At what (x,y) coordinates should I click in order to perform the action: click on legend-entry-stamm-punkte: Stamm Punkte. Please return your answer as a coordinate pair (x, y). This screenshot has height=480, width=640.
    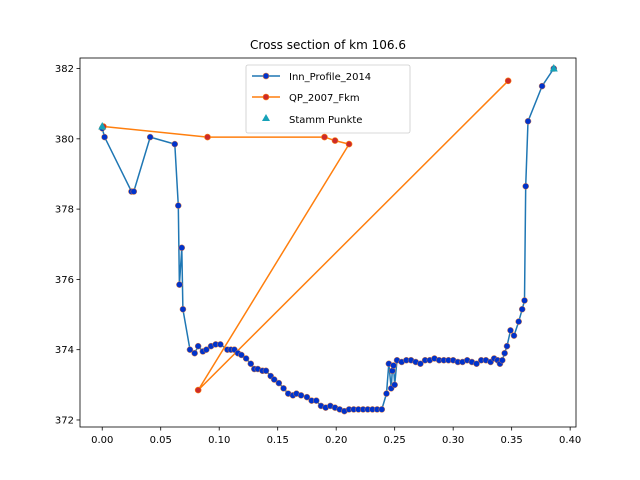
    Looking at the image, I should click on (312, 120).